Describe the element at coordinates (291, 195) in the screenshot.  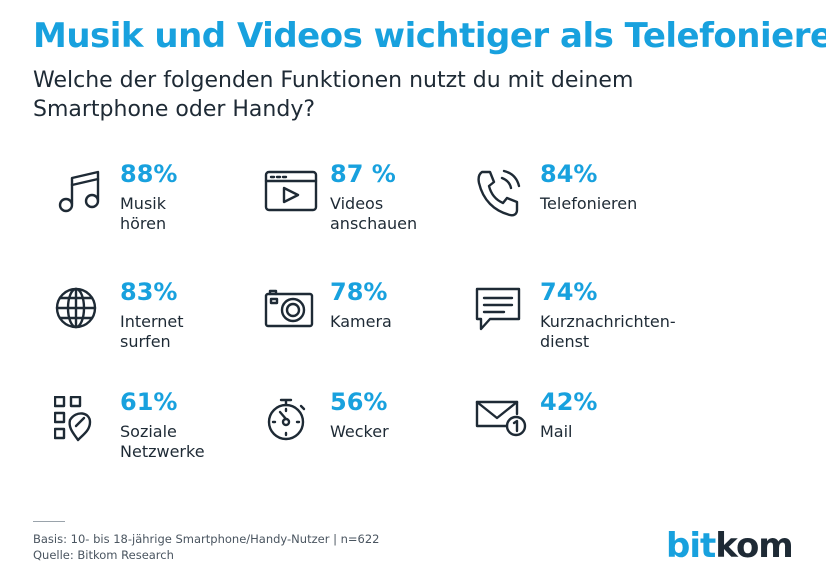
I see `video-player-icon` at that location.